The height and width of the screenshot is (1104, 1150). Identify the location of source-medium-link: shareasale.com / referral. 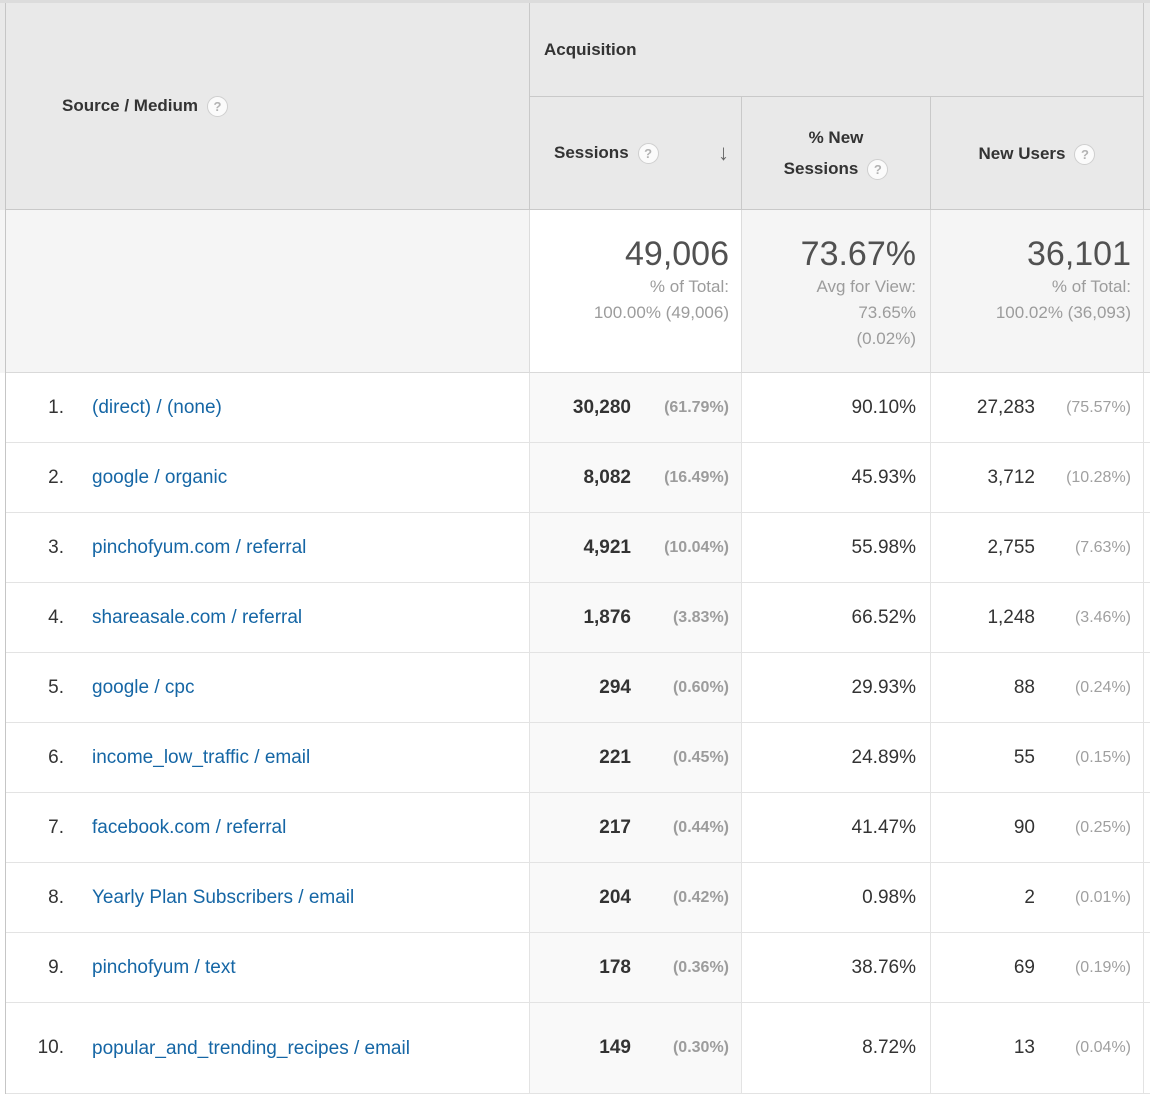
(197, 617).